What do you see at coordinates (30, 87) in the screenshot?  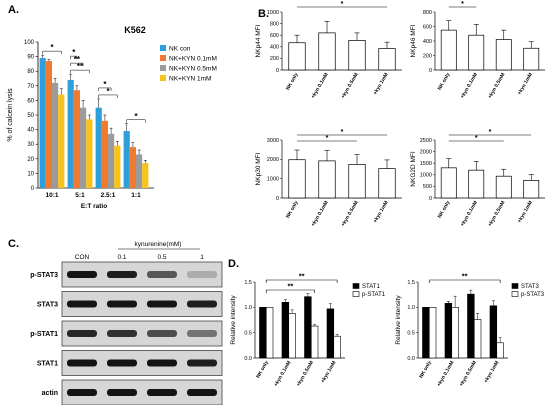 I see `y-tick-label: 70` at bounding box center [30, 87].